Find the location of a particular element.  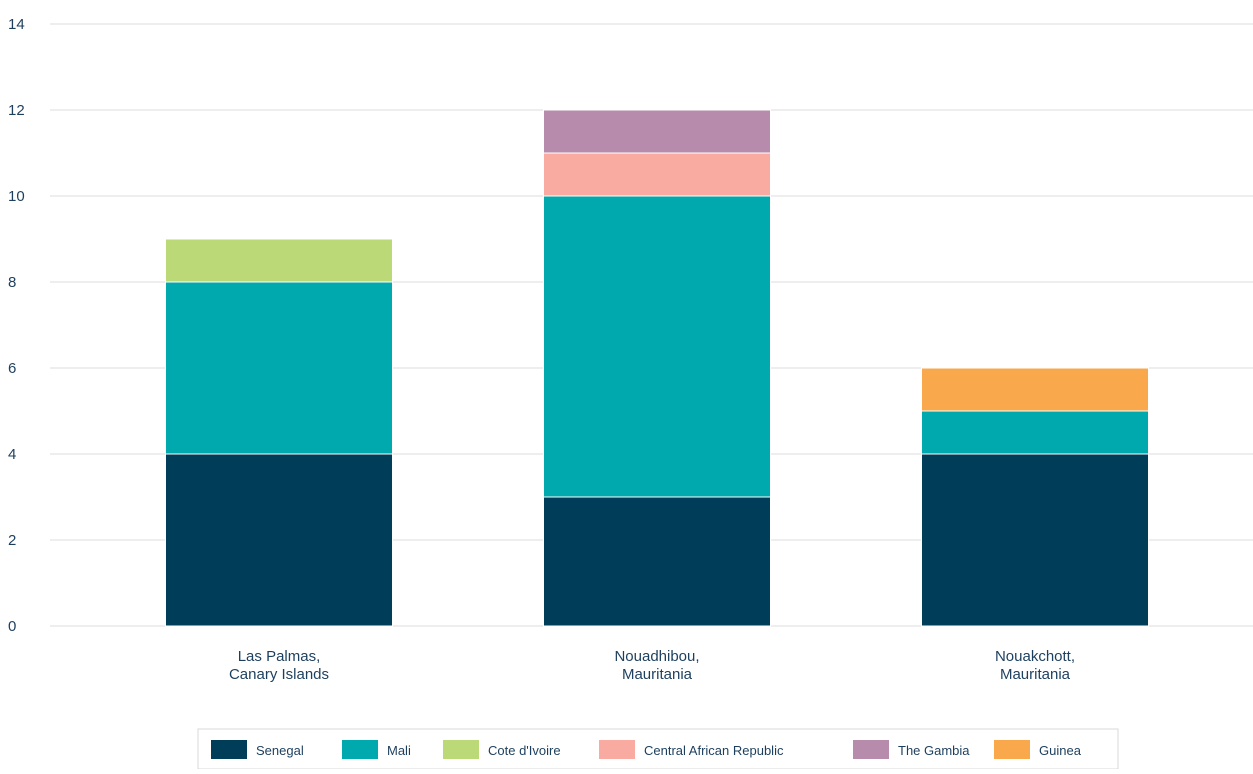

y-tick-label: 14 is located at coordinates (16, 24).